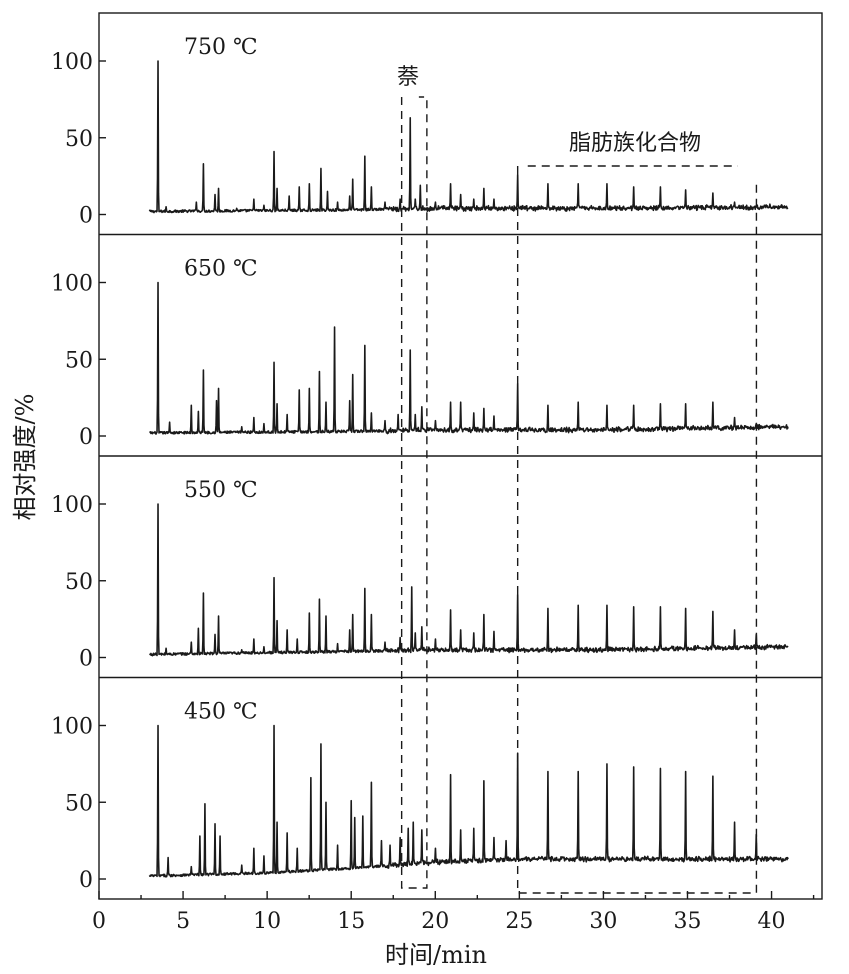  I want to click on aliphatic-compounds-label: 脂肪族化合物, so click(635, 143).